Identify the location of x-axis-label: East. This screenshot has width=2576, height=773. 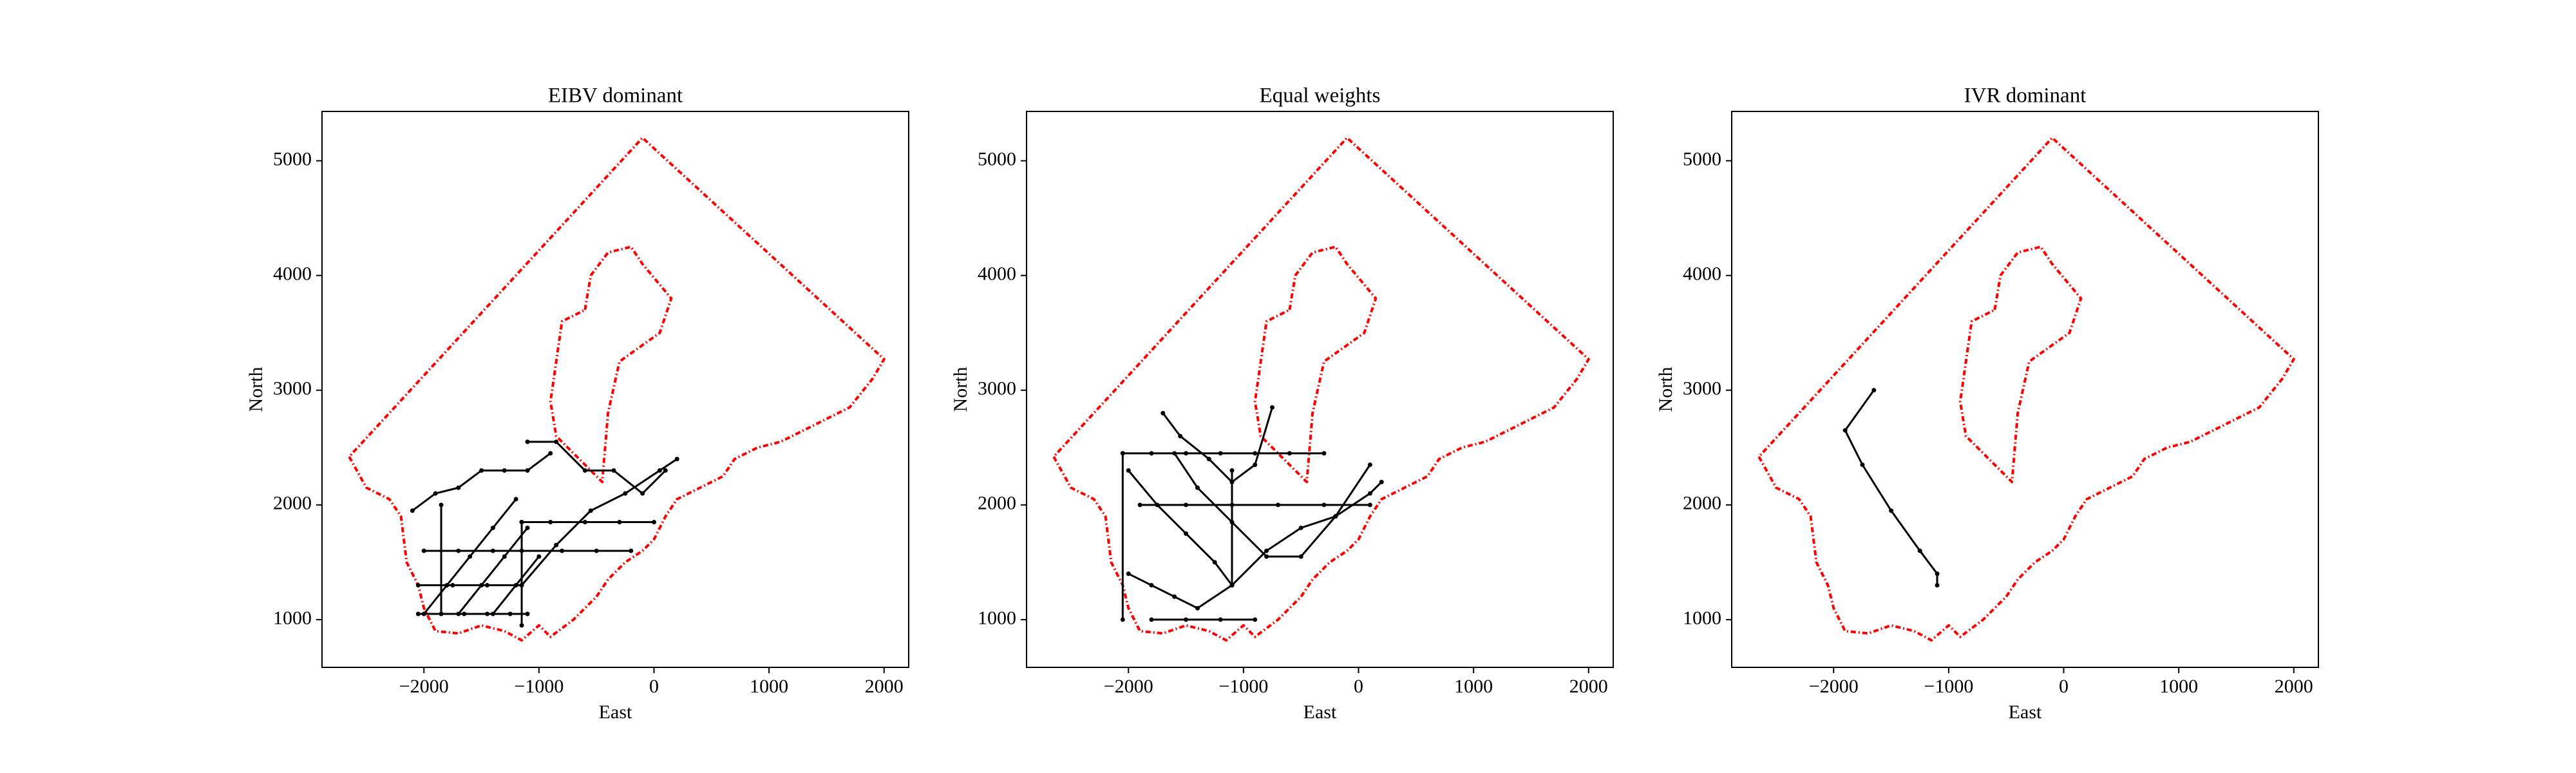
(2026, 712).